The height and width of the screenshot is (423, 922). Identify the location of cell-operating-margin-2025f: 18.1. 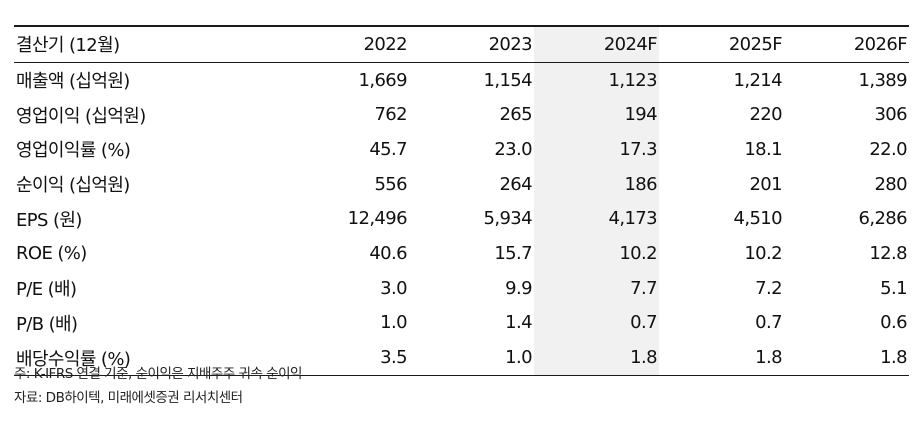
(763, 149).